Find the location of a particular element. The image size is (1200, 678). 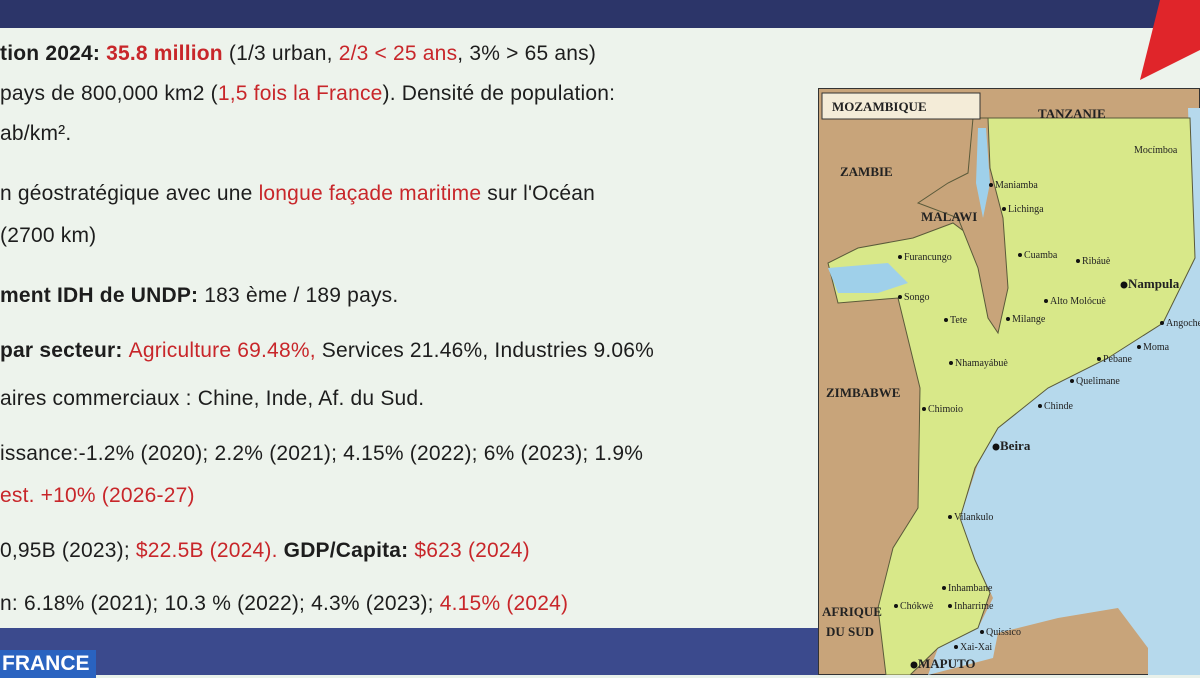

text-segment: 4.15% (2024) is located at coordinates (504, 603).